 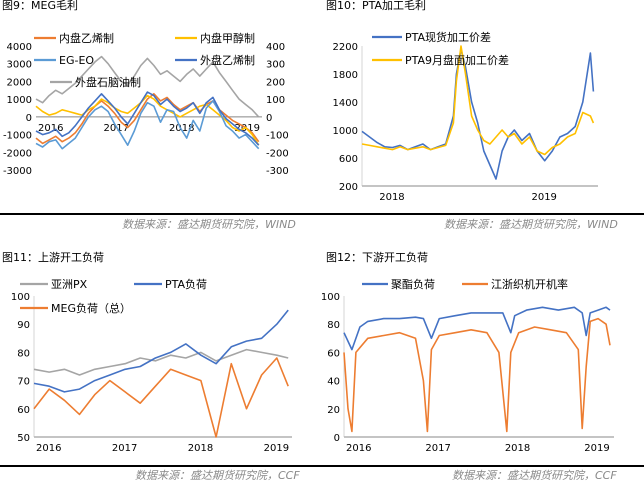 I want to click on y-right-tick-label: -100, so click(x=277, y=136).